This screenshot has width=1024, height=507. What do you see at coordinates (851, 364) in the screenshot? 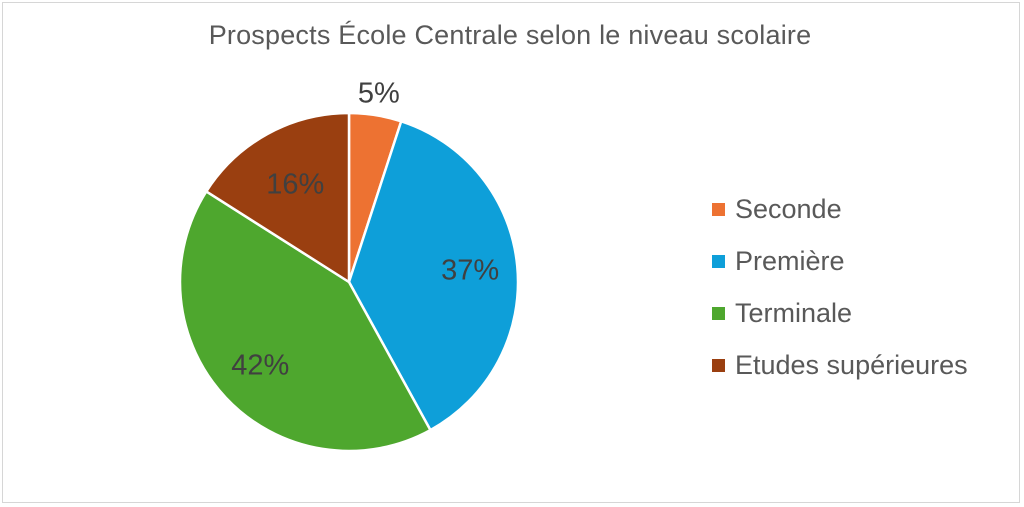
I see `legend-label: Etudes supérieures` at bounding box center [851, 364].